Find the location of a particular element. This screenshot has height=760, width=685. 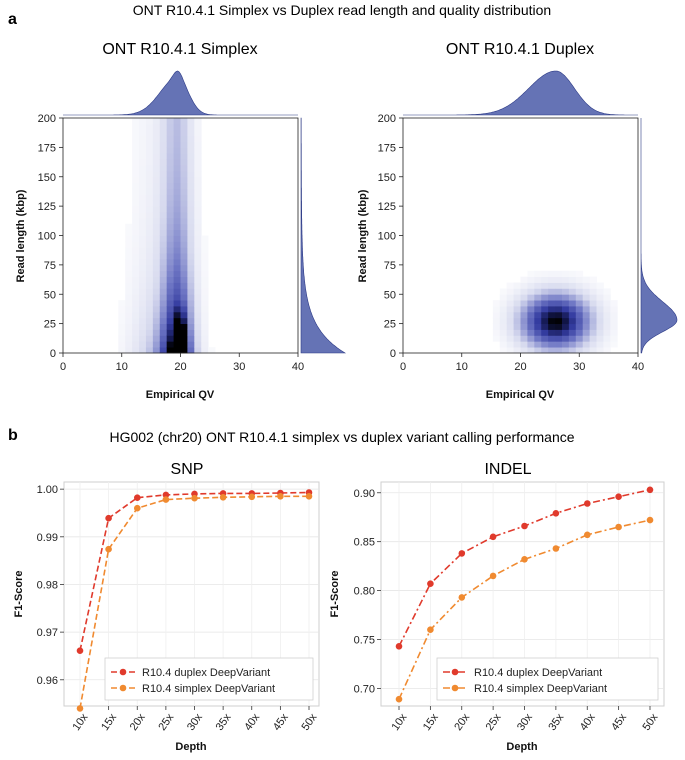

simplex-title: ONT R10.4.1 Simplex is located at coordinates (179, 49).